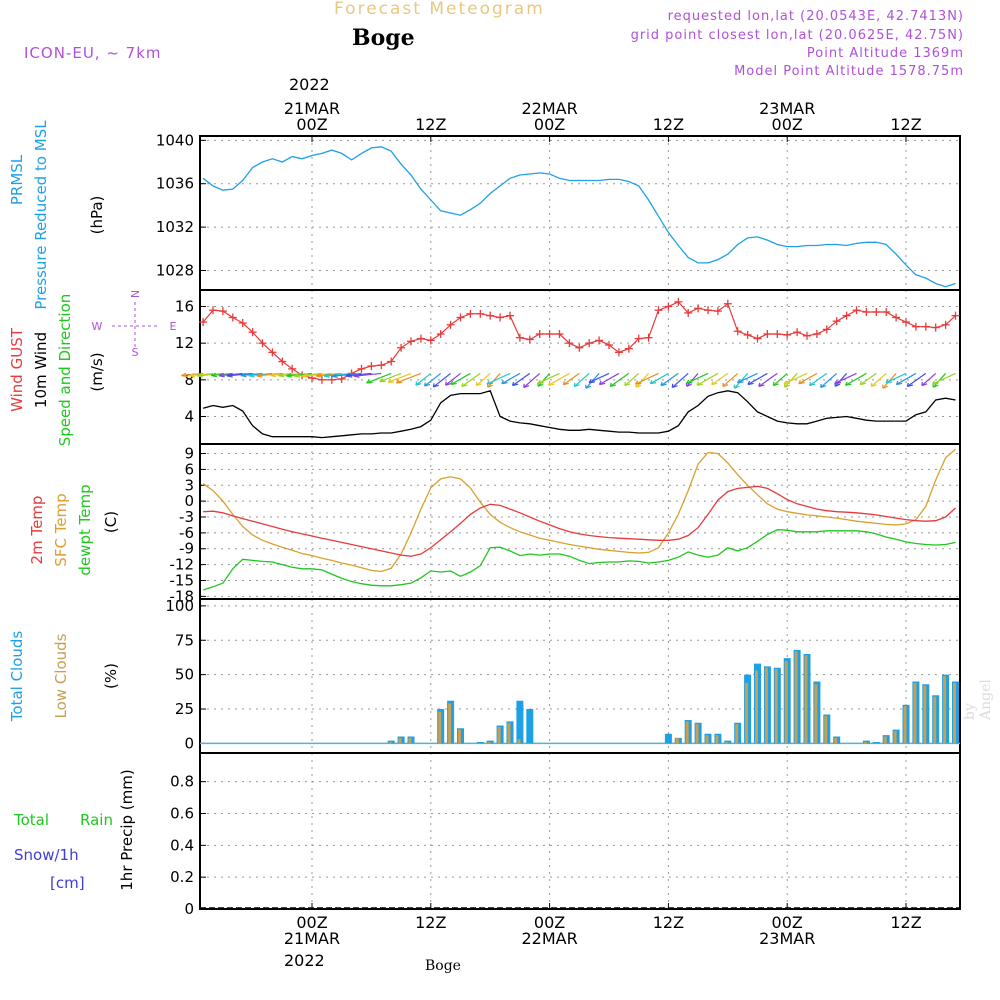 The height and width of the screenshot is (1000, 1000). Describe the element at coordinates (579, 510) in the screenshot. I see `sfc-temp-series-line` at that location.